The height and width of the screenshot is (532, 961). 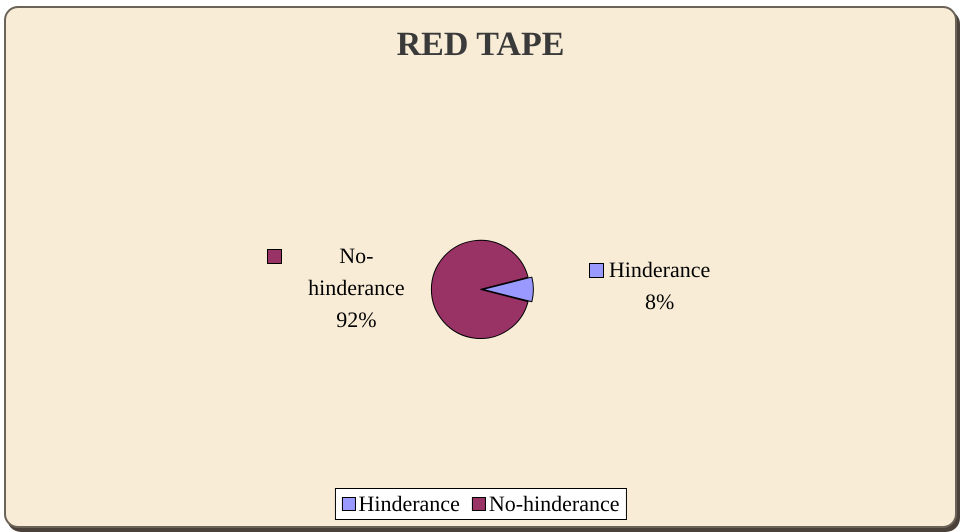 I want to click on chart-title: RED TAPE, so click(x=480, y=45).